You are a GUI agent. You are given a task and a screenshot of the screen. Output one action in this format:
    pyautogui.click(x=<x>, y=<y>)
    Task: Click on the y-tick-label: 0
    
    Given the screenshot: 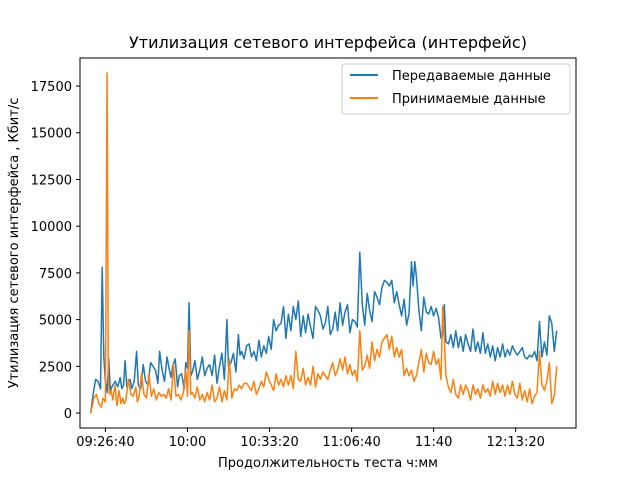 What is the action you would take?
    pyautogui.click(x=68, y=414)
    